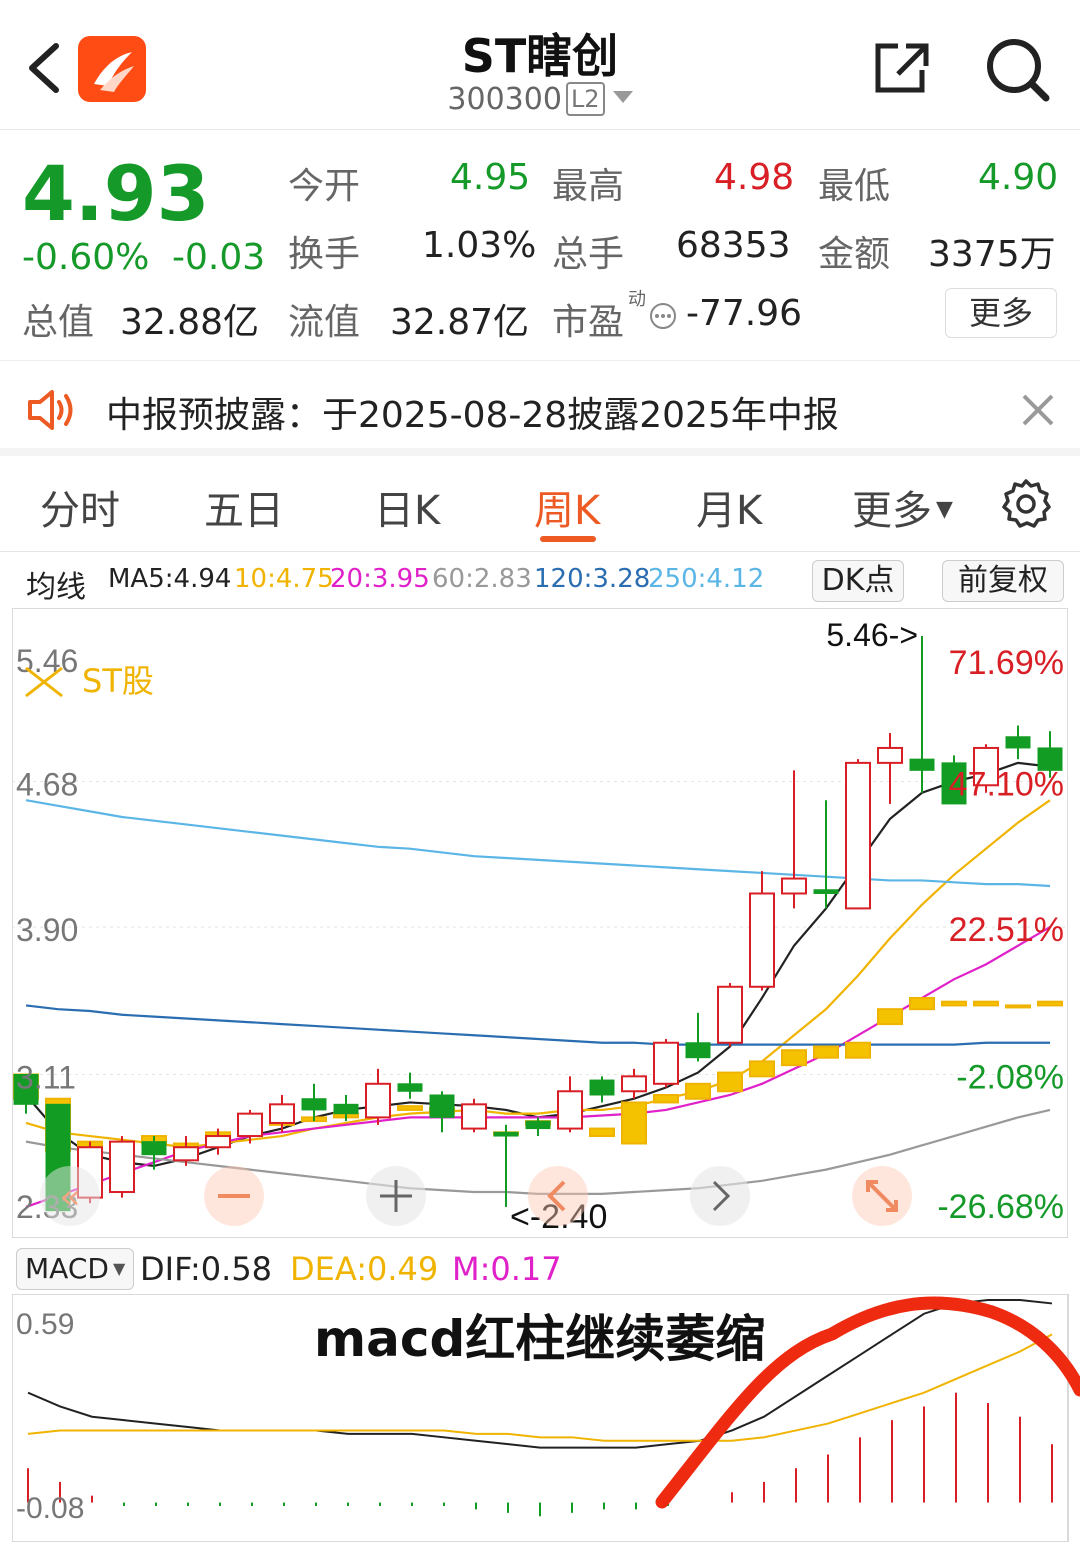 The width and height of the screenshot is (1080, 1542). I want to click on macd-legend: MACD ▼ DIF:0.58 DEA:0.49 M:0.17, so click(540, 1269).